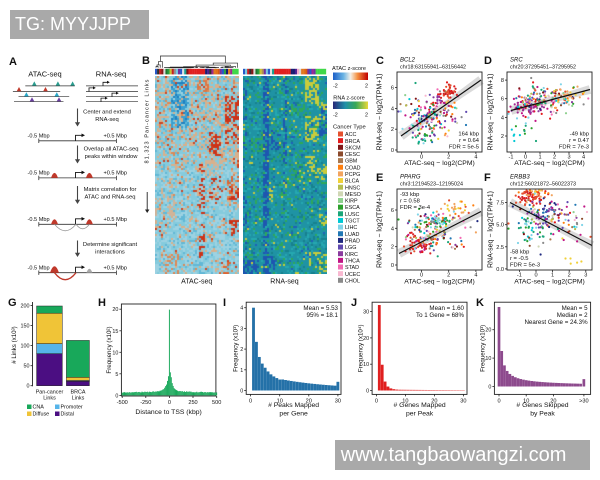  What do you see at coordinates (392, 211) in the screenshot?
I see `svg-text: 6` at bounding box center [392, 211].